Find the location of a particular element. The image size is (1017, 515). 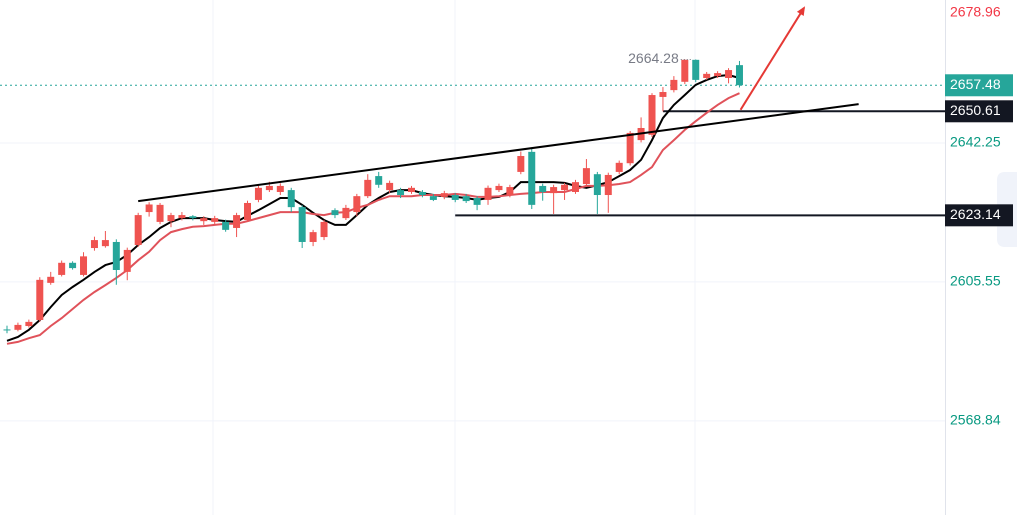

y-tick-label: 2642.25 is located at coordinates (975, 142).